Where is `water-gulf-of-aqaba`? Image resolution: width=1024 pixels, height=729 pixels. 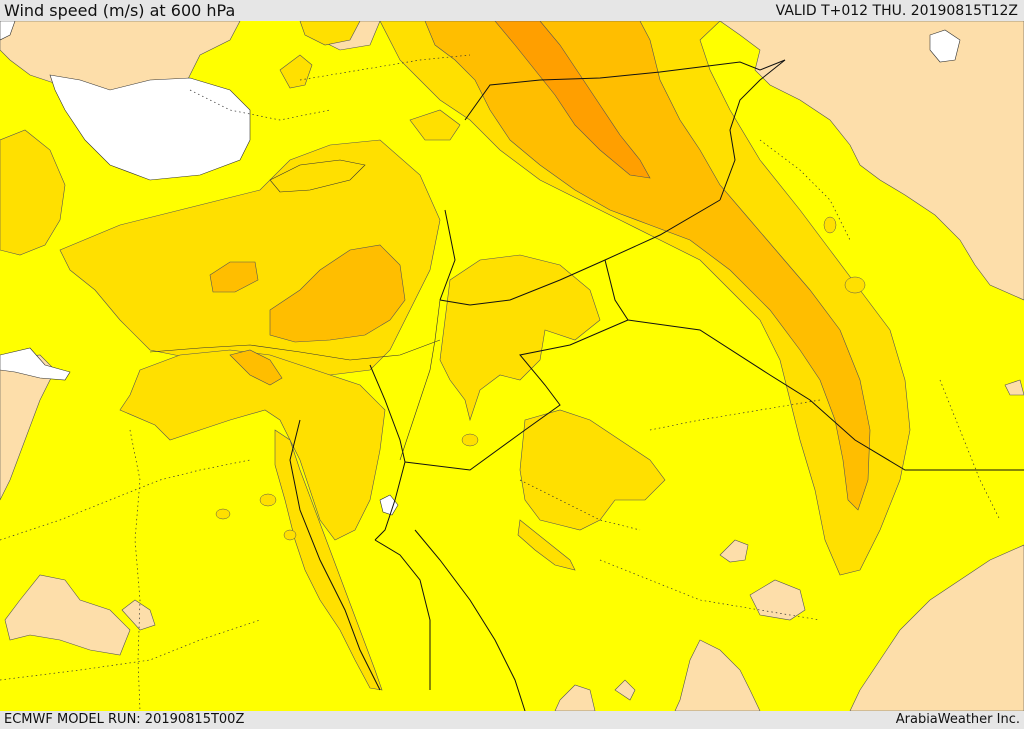
water-gulf-of-aqaba is located at coordinates (389, 505).